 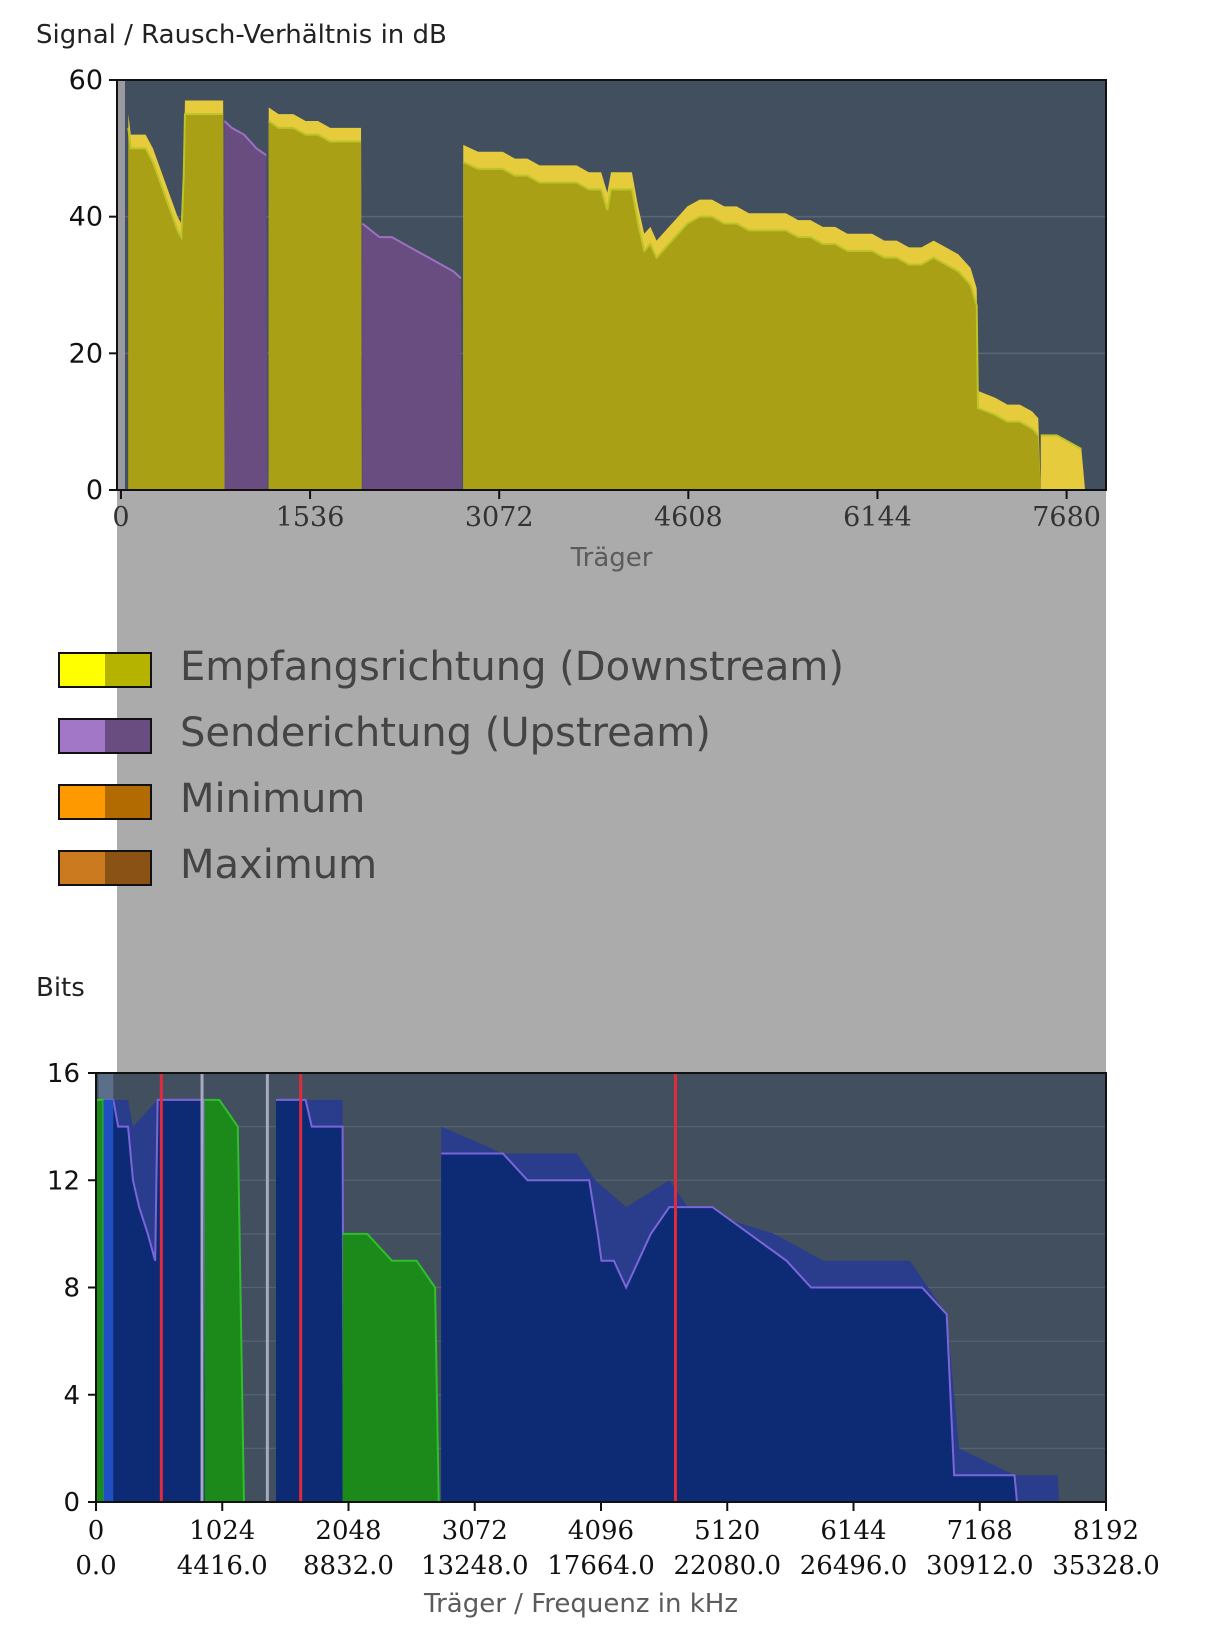 I want to click on bottom-chart-title: Bits, so click(x=60, y=988).